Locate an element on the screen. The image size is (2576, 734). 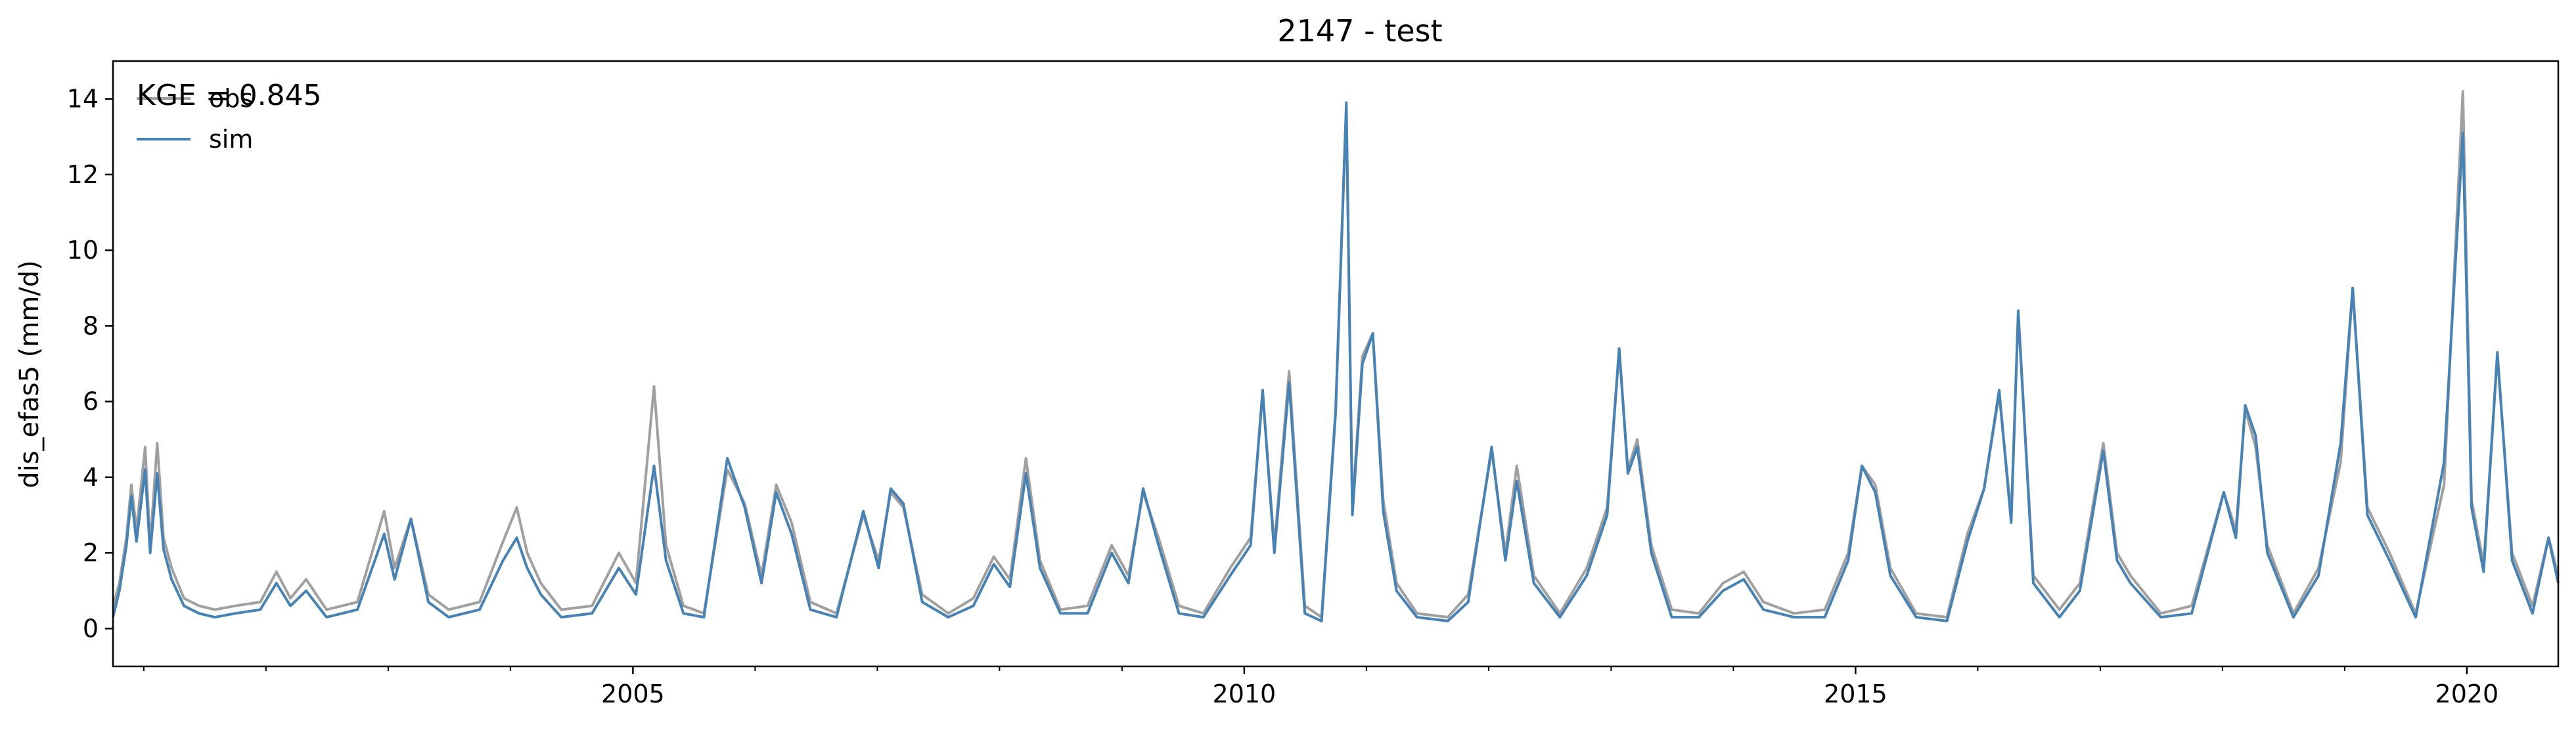
y-tick-label: 6 is located at coordinates (91, 401).